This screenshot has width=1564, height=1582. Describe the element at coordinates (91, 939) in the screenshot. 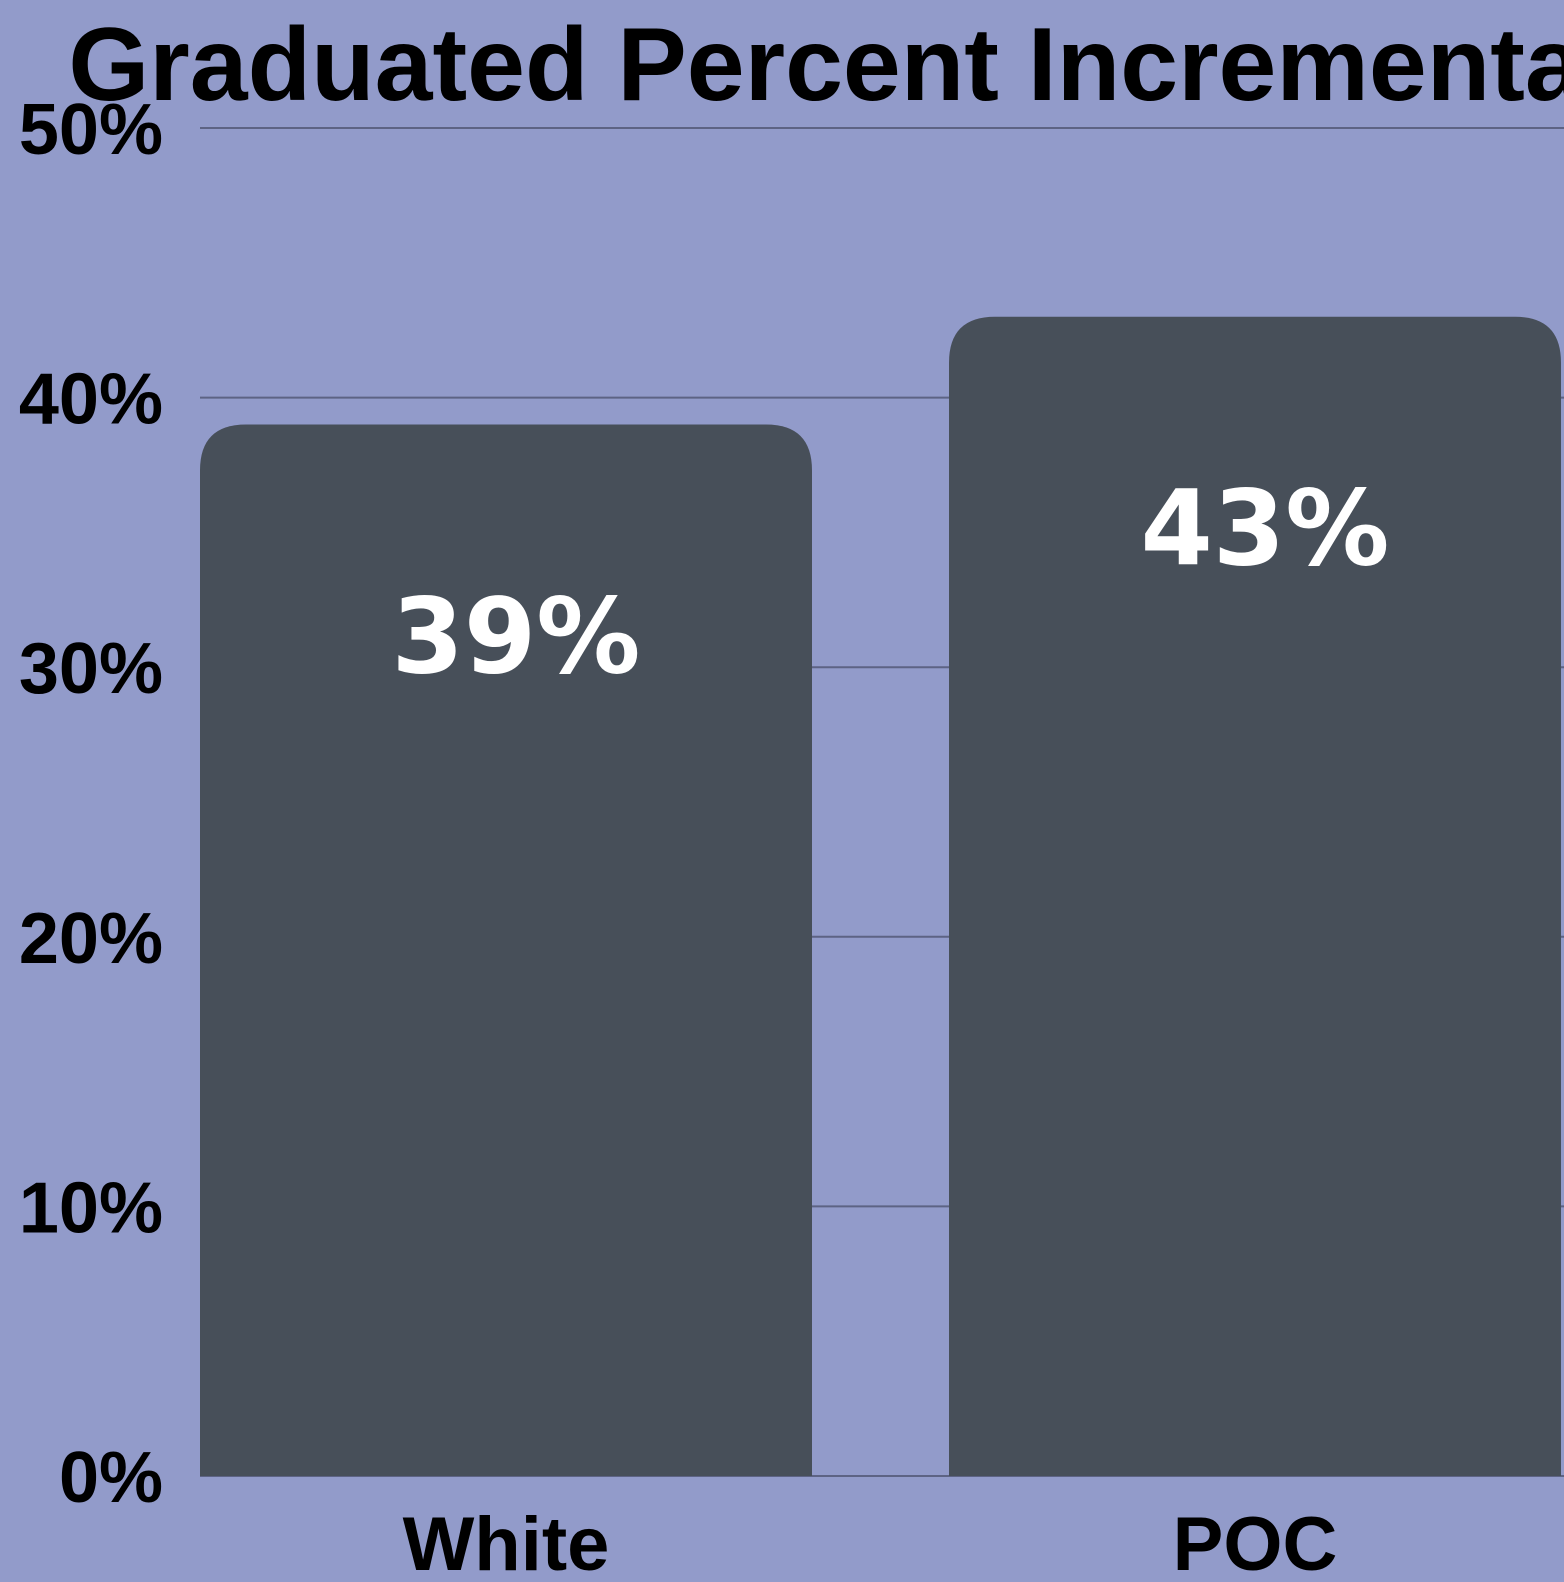

I see `y-tick-label-20: 20%` at that location.